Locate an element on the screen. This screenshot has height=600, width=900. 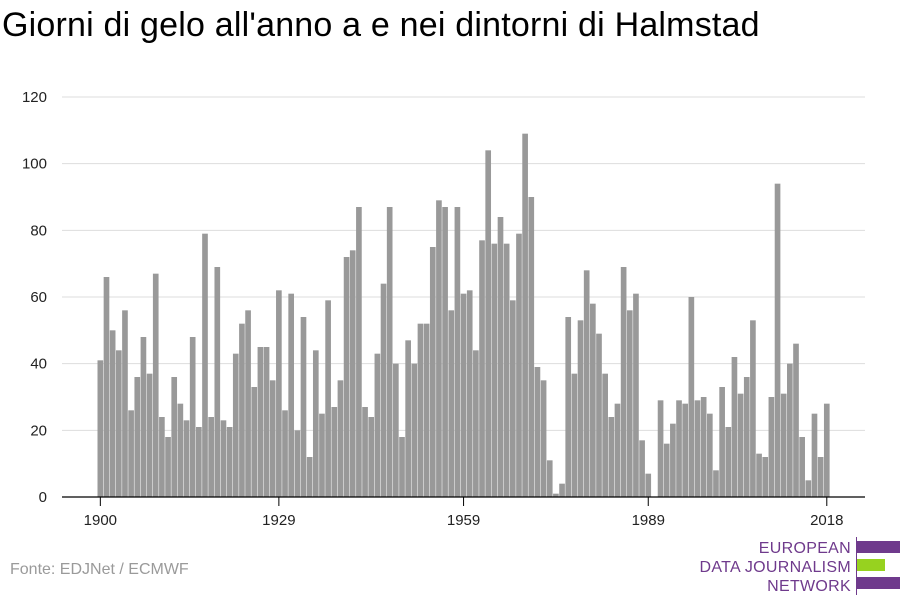
bar-1952 is located at coordinates (420, 410).